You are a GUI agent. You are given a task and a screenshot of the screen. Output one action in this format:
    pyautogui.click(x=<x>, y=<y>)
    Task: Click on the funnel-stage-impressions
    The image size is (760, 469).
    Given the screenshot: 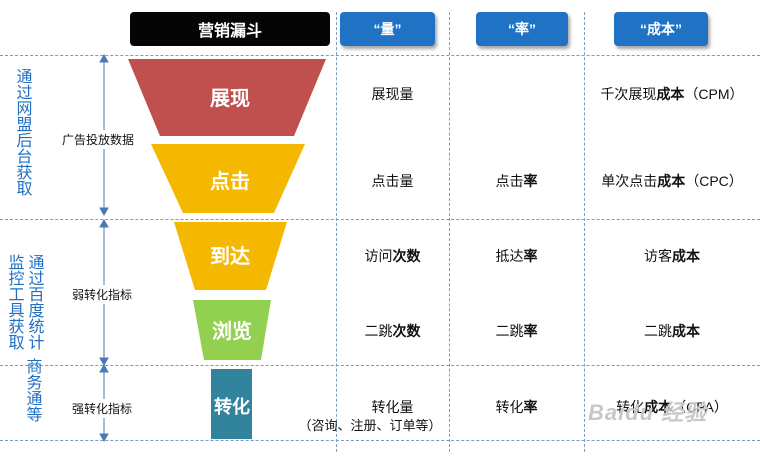 What is the action you would take?
    pyautogui.click(x=227, y=97)
    